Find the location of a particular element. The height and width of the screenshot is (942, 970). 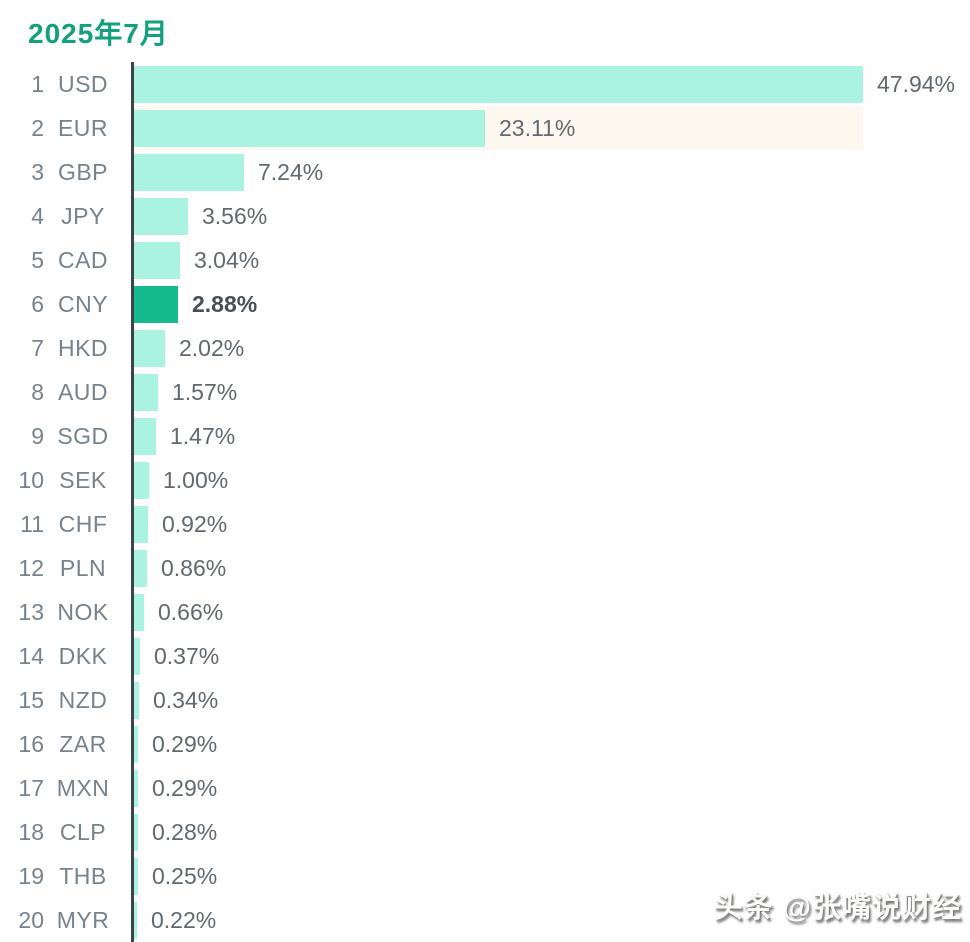

rank-label: 20 is located at coordinates (31, 919).